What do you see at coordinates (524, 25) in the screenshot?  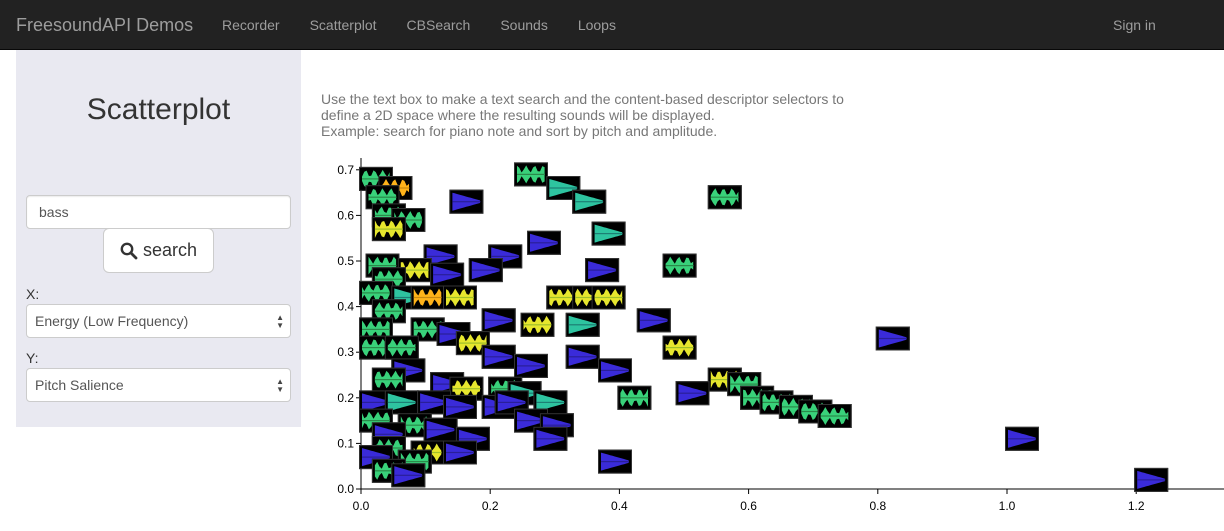 I see `nav-item-sounds: Sounds` at bounding box center [524, 25].